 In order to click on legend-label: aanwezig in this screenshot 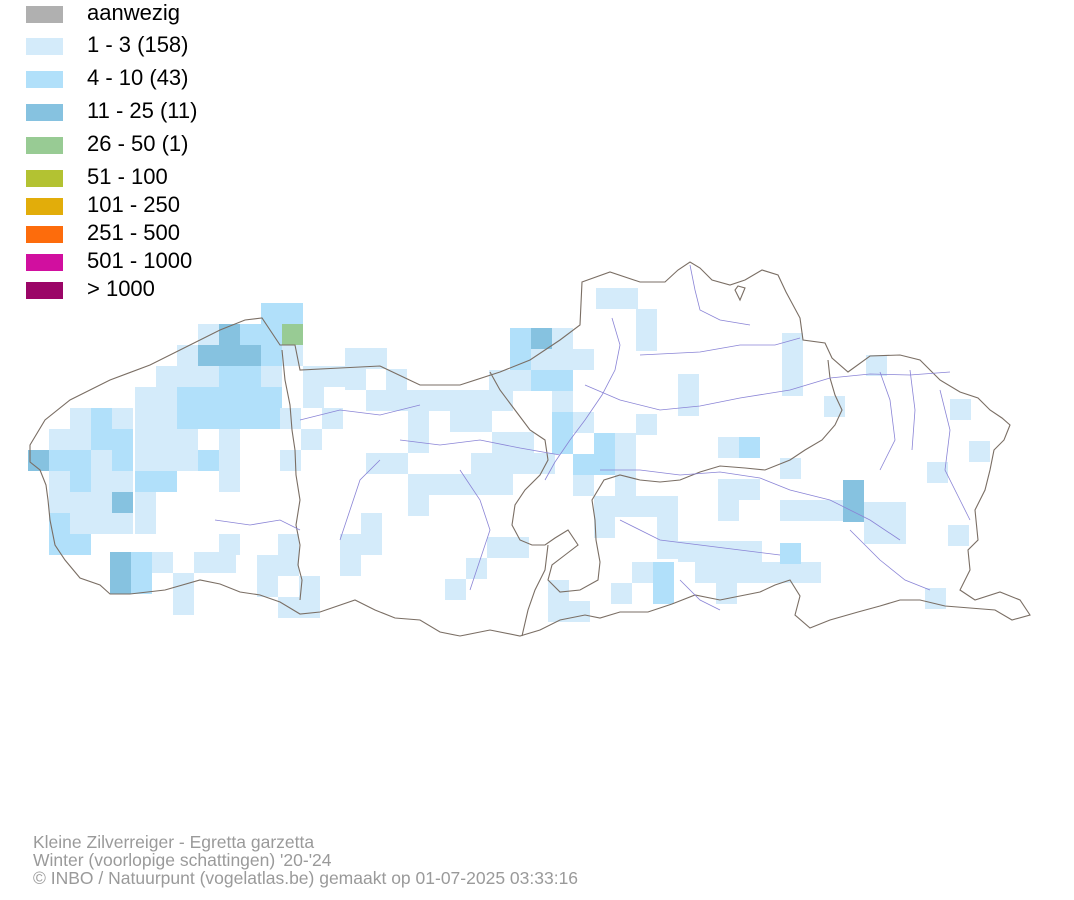, I will do `click(133, 12)`.